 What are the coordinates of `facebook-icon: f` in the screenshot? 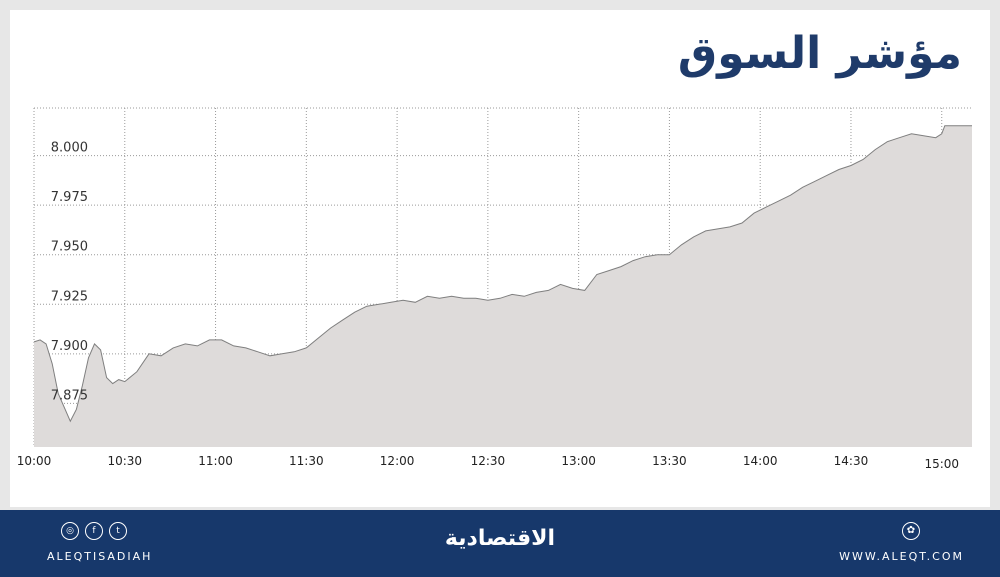 It's located at (94, 531).